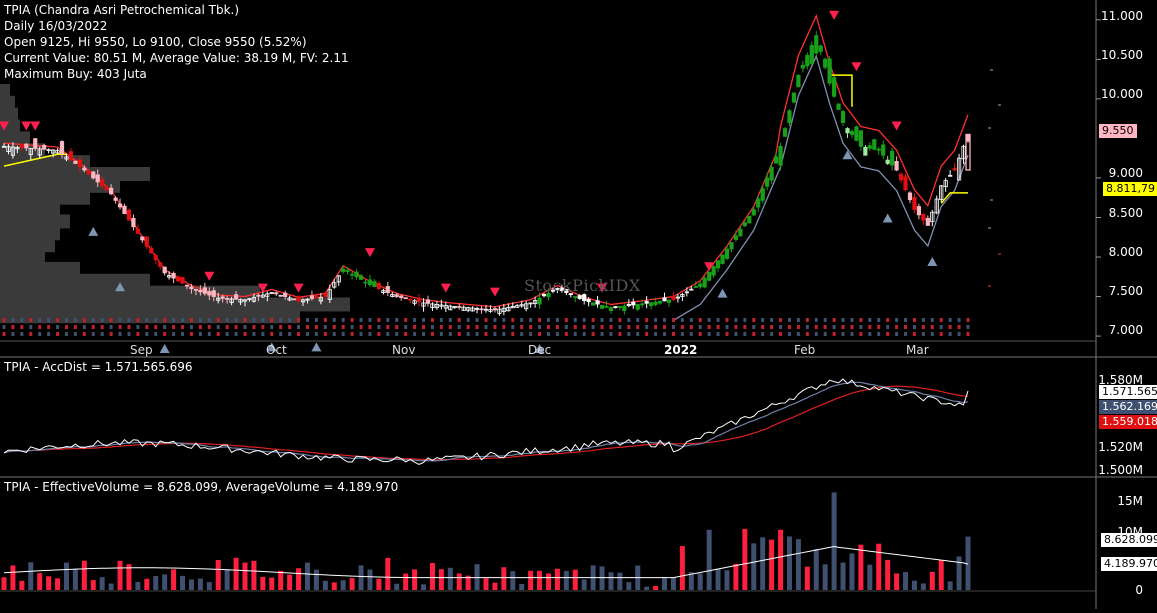 This screenshot has width=1157, height=613. I want to click on accdist-tick: 1.520M, so click(1120, 447).